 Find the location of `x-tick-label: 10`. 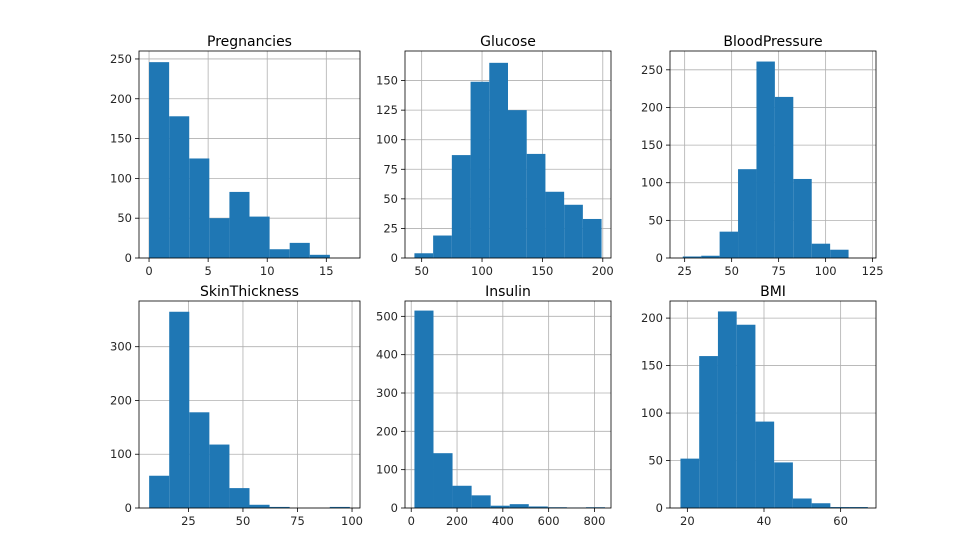

x-tick-label: 10 is located at coordinates (267, 271).